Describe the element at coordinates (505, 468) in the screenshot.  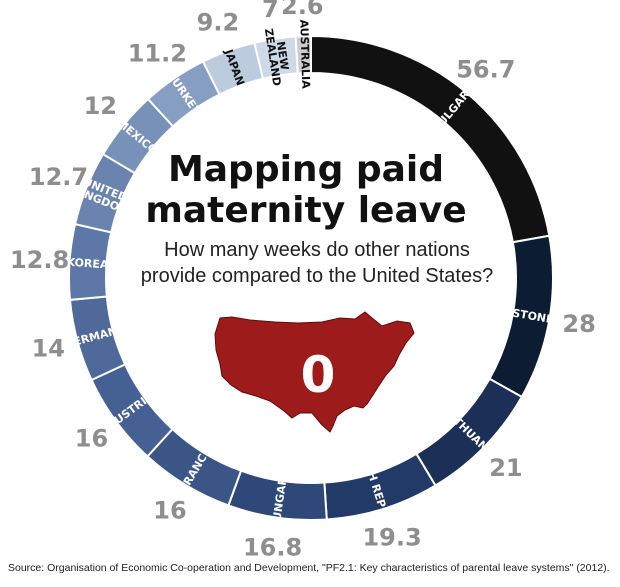
I see `value-label-lithuania: 21` at that location.